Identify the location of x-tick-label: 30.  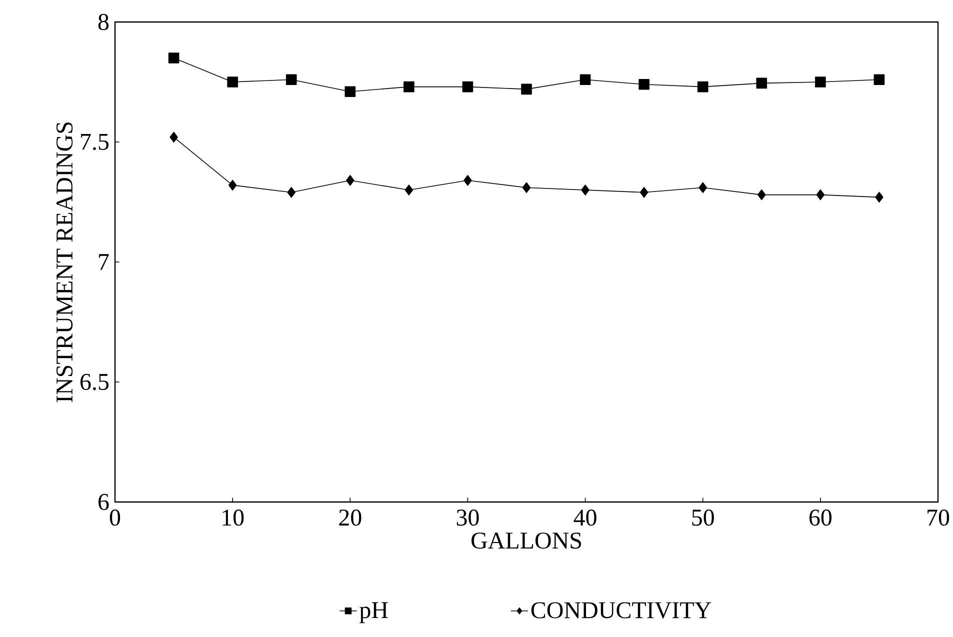
(467, 518).